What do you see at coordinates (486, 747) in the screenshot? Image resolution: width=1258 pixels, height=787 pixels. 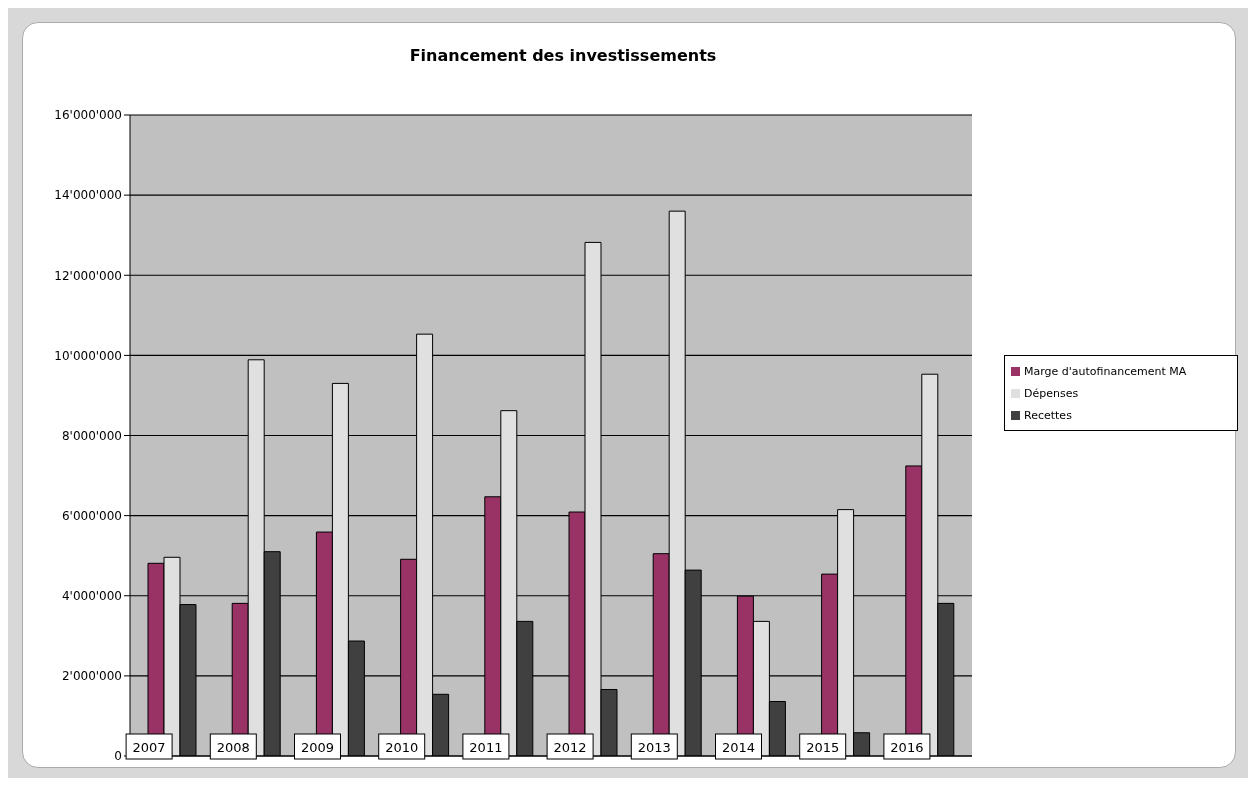 I see `x-tick-label: 2011` at bounding box center [486, 747].